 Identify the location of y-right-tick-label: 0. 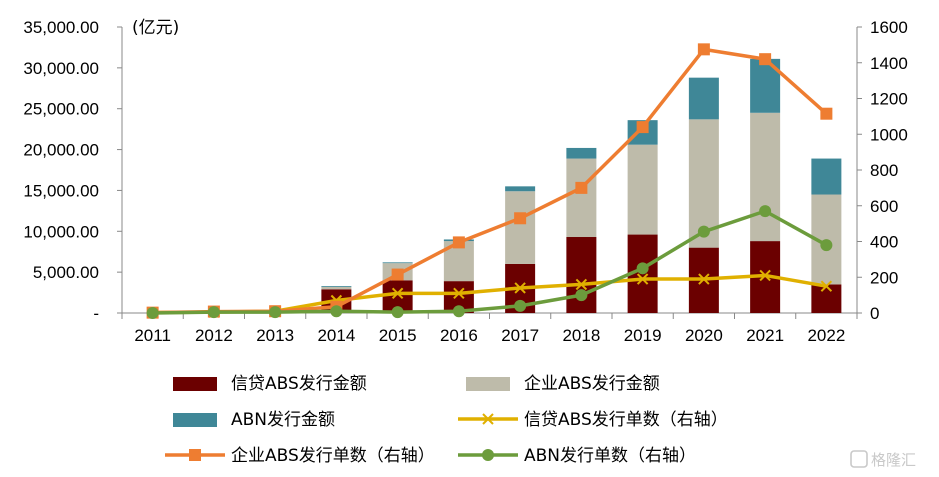
(874, 313).